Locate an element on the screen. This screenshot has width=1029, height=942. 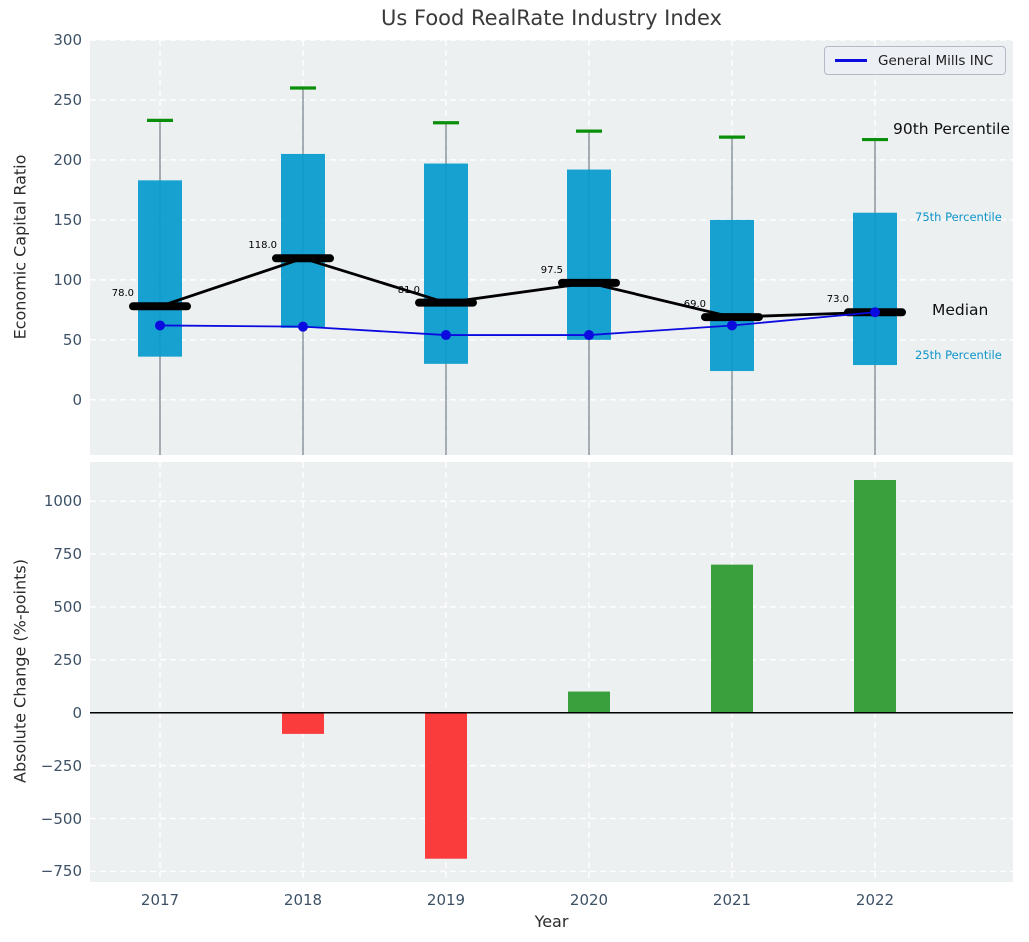
top-y-tick-label: 50 is located at coordinates (72, 339).